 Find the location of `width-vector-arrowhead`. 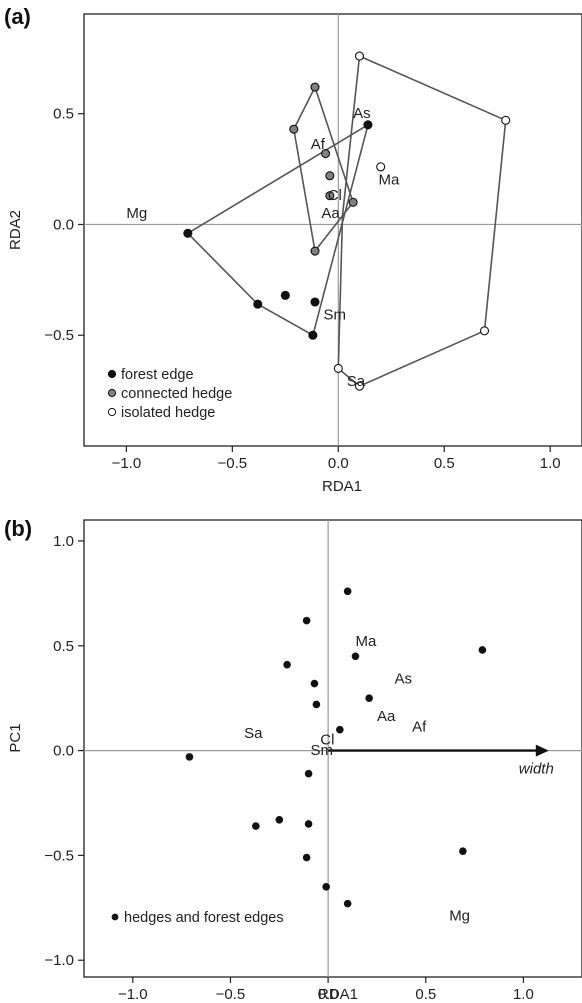

width-vector-arrowhead is located at coordinates (542, 750).